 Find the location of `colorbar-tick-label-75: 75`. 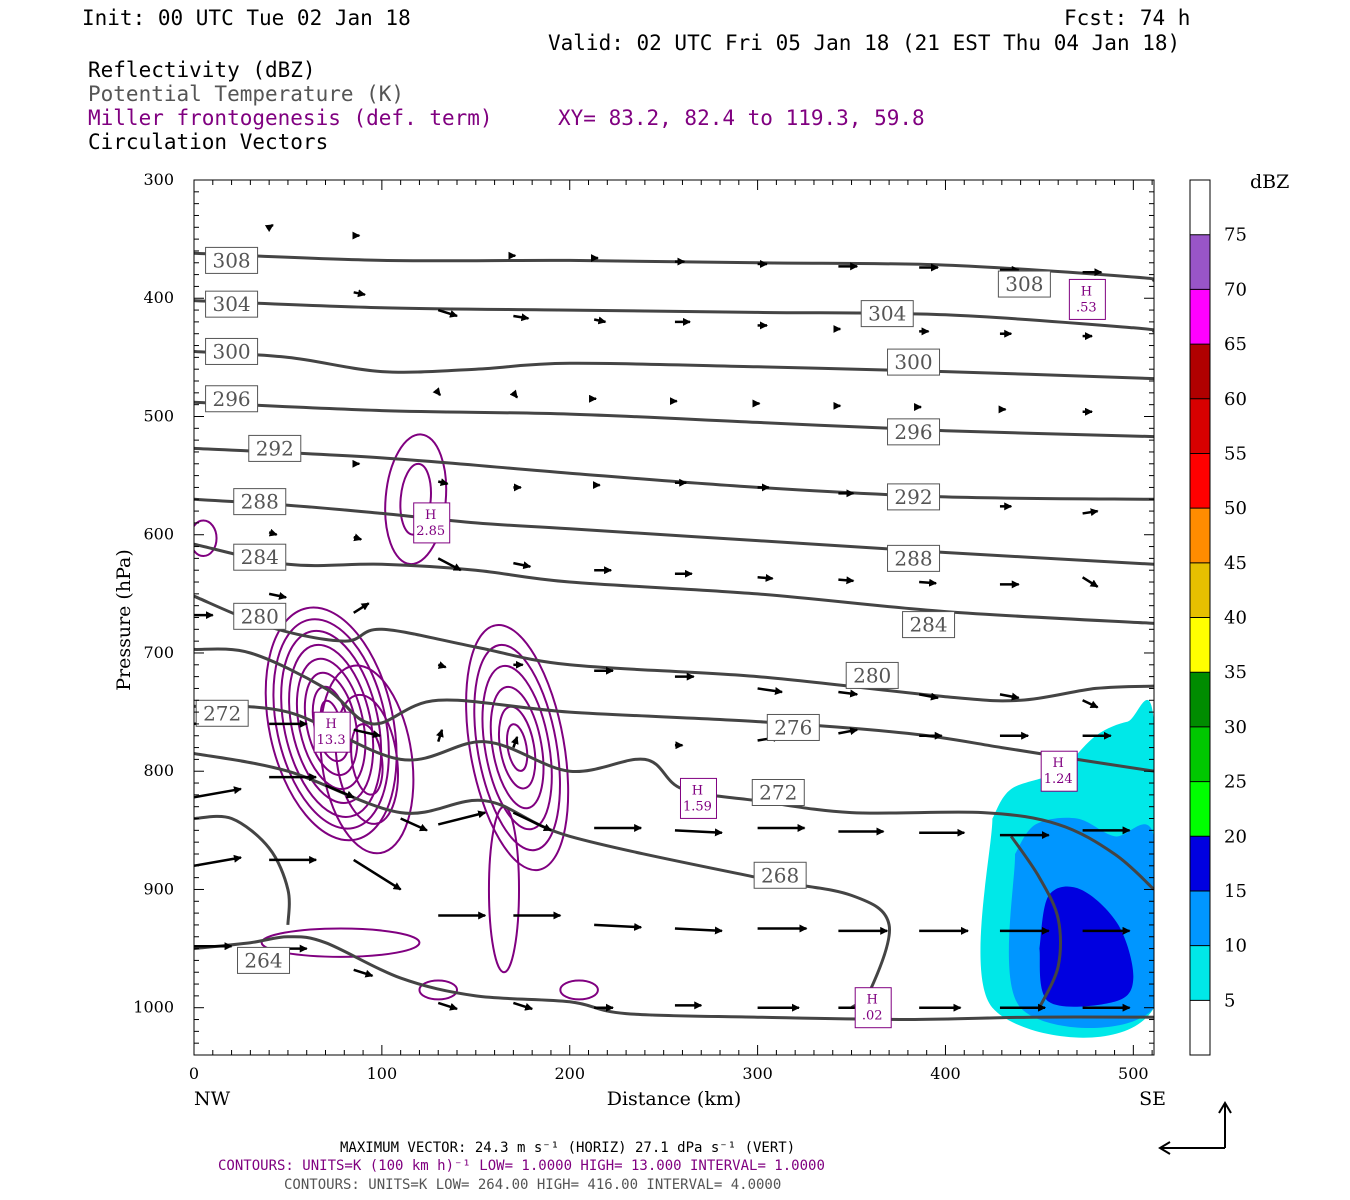

colorbar-tick-label-75: 75 is located at coordinates (1235, 235).